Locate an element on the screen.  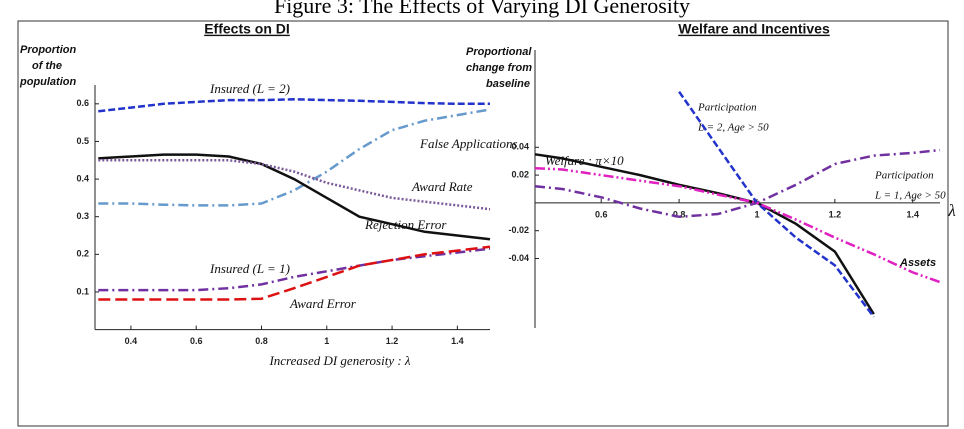
series-label: Assets is located at coordinates (917, 263).